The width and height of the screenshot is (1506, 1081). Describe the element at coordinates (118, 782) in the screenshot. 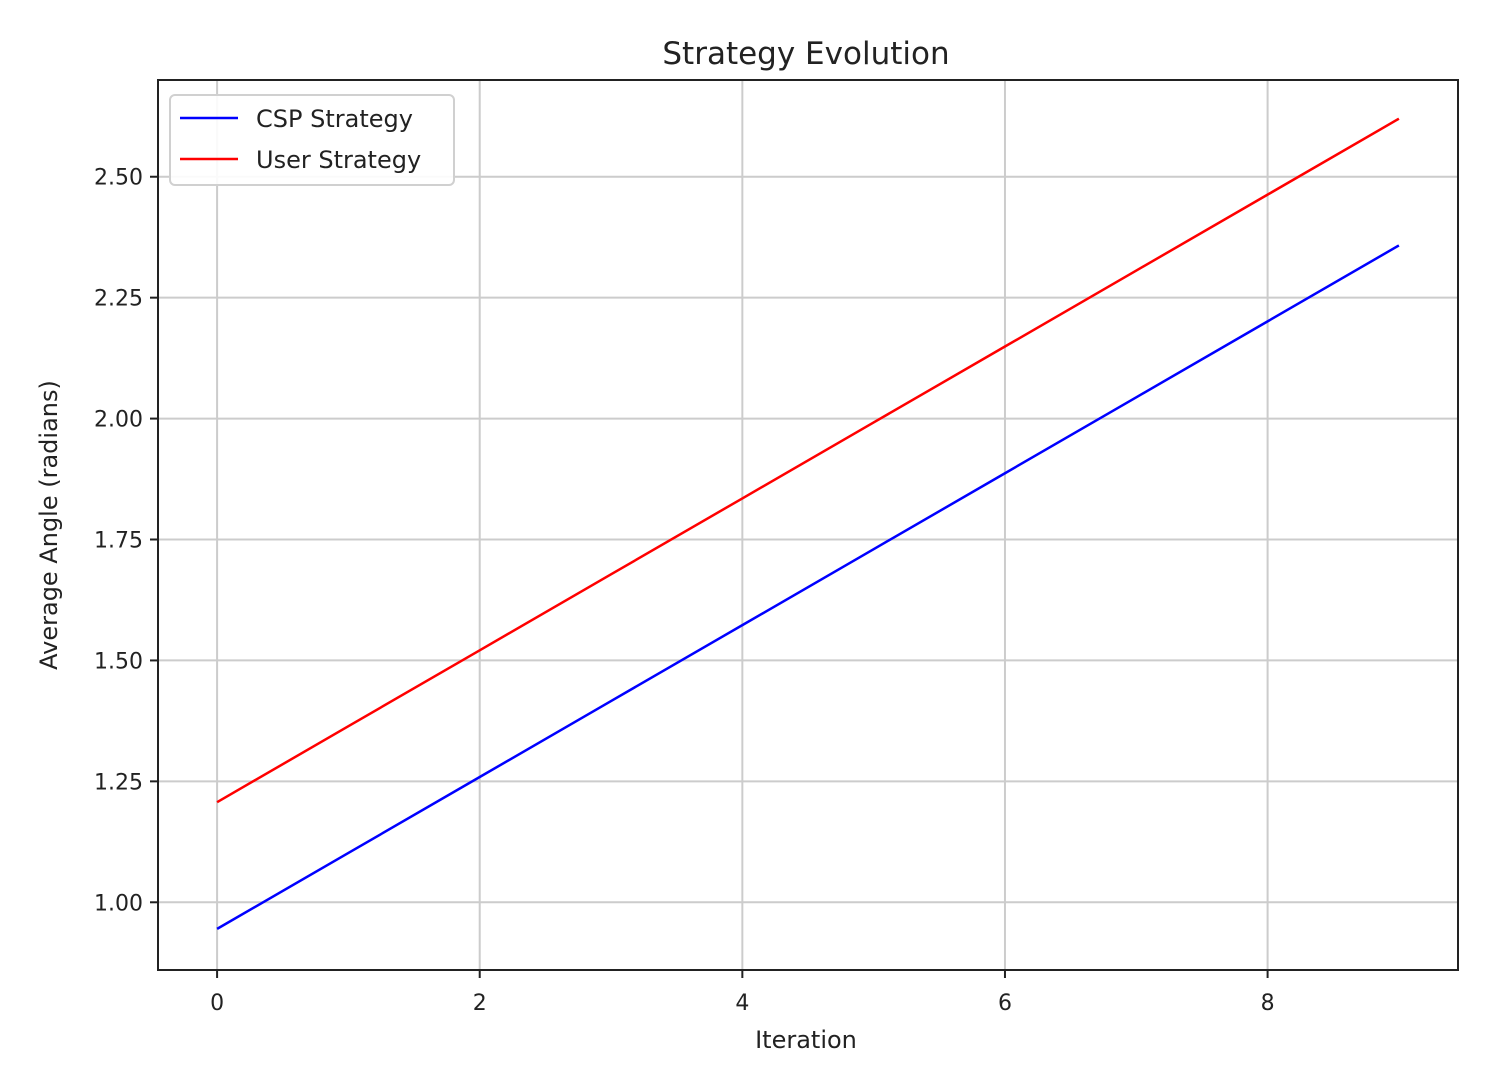

I see `y-tick-label: 1.25` at that location.